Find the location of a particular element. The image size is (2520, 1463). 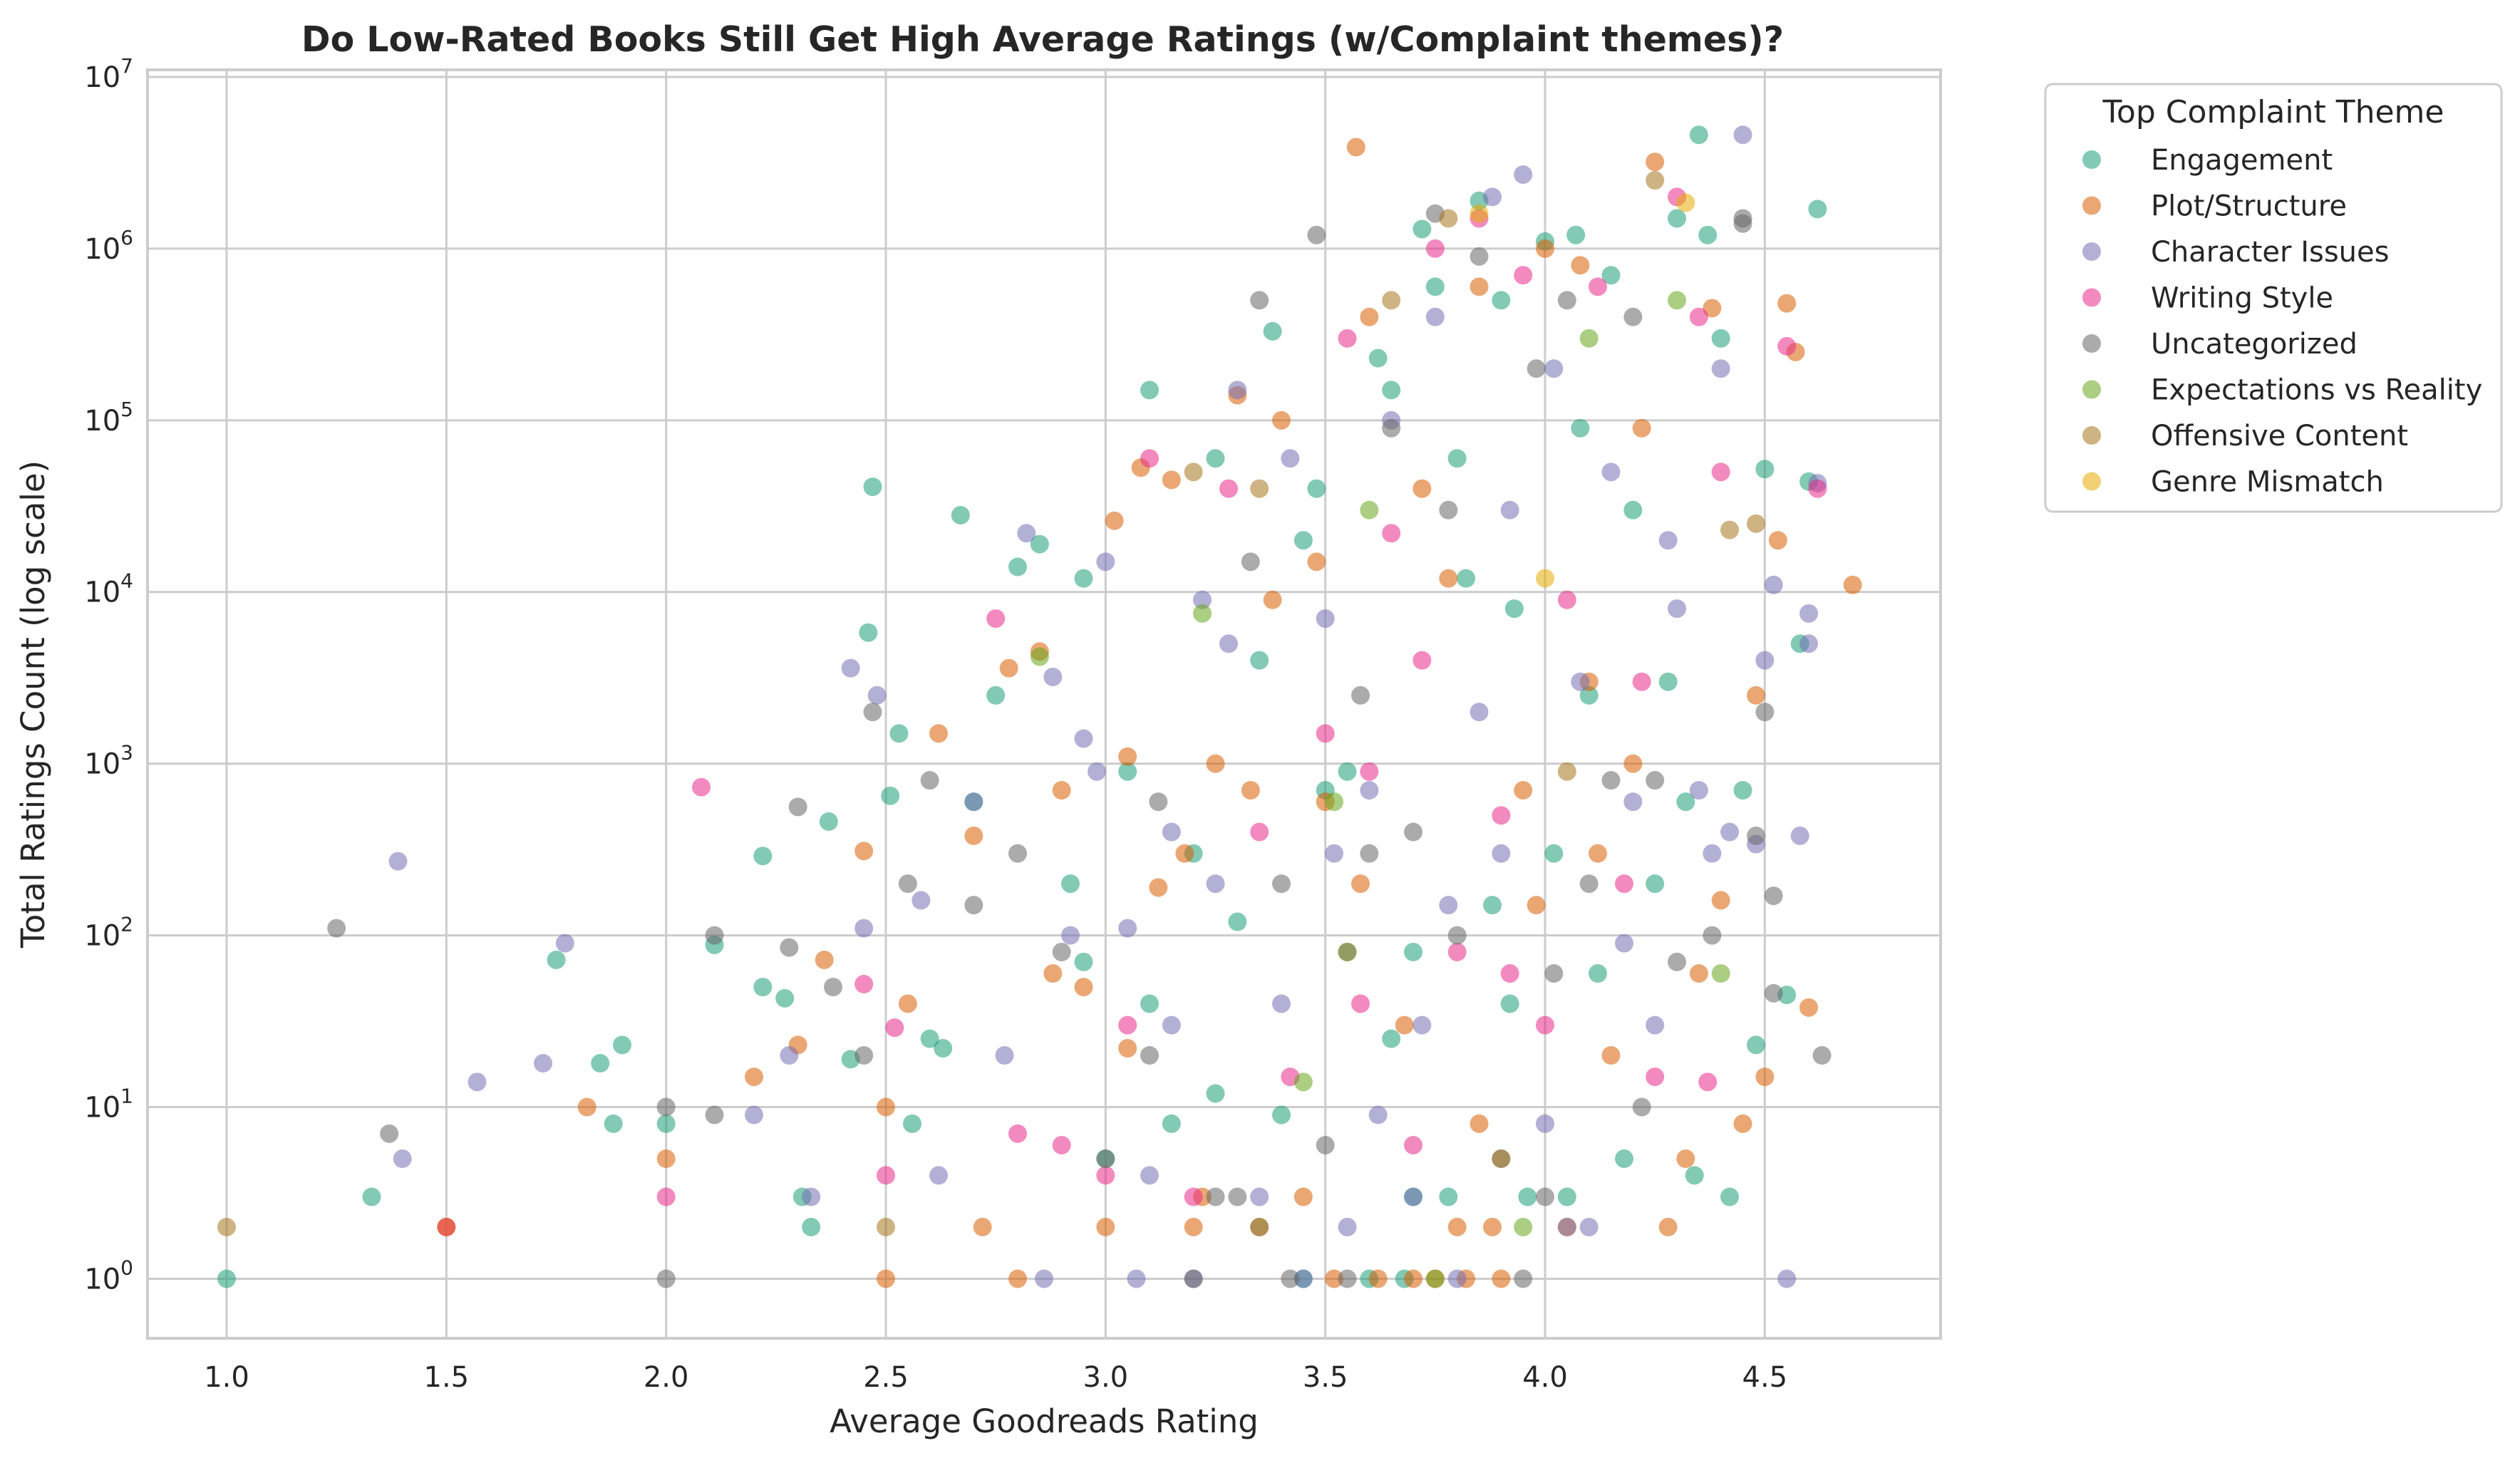

legend-label-uncategorized: Uncategorized is located at coordinates (2254, 344).